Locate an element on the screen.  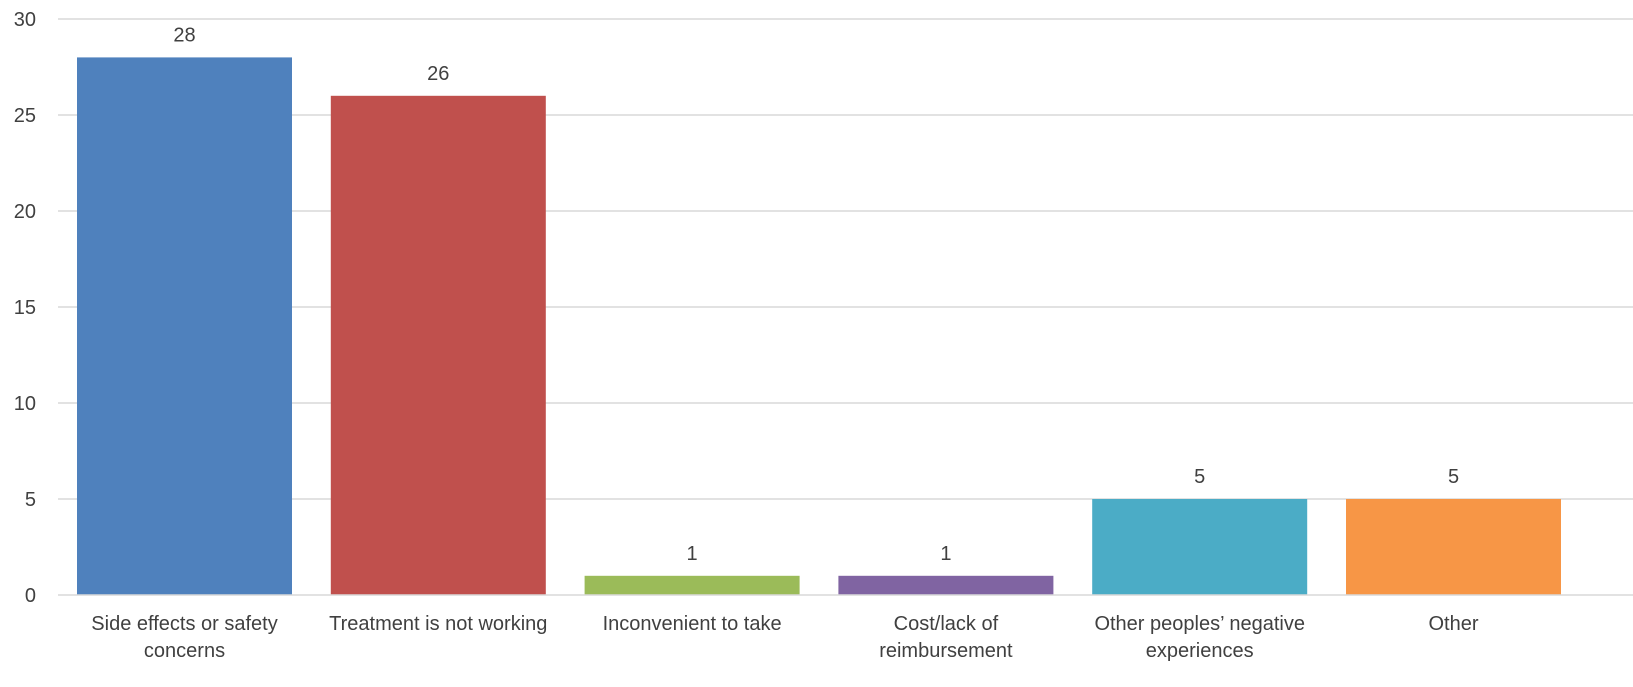
category-label: Inconvenient to take is located at coordinates (692, 624).